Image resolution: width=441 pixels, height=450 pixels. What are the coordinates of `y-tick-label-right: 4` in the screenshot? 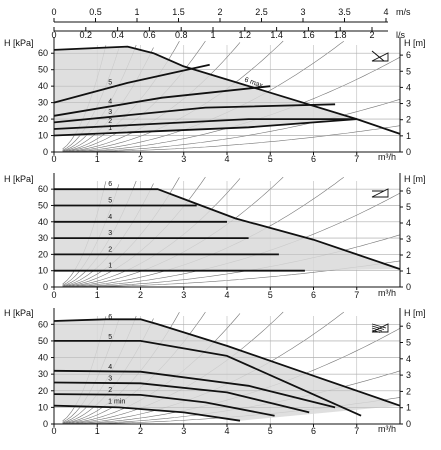 It's located at (408, 223).